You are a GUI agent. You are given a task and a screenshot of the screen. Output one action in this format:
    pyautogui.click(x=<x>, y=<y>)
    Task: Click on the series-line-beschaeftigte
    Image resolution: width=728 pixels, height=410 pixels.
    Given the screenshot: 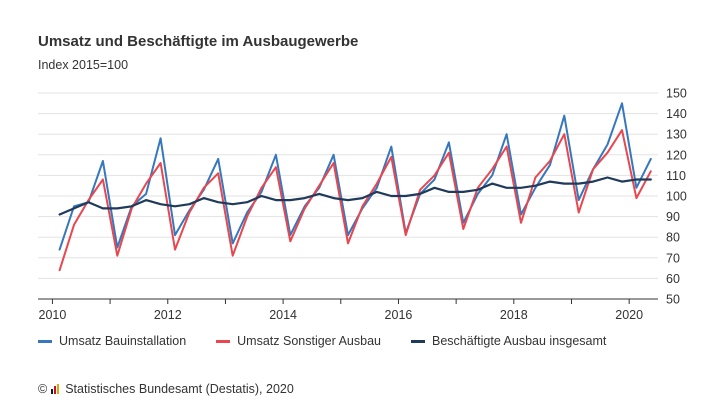 What is the action you would take?
    pyautogui.click(x=355, y=196)
    